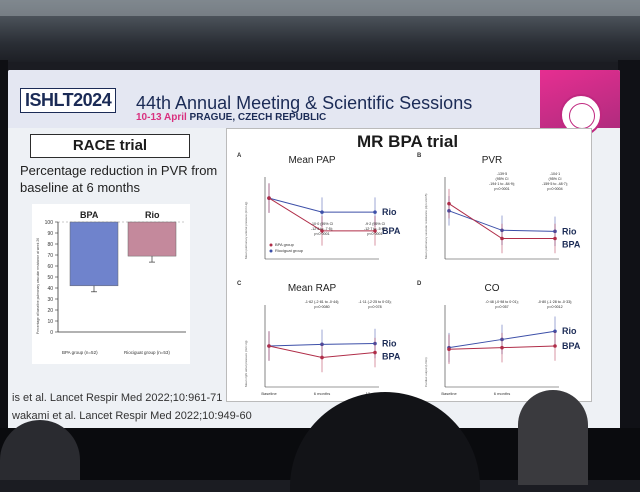 The width and height of the screenshot is (640, 492). Describe the element at coordinates (50, 300) in the screenshot. I see `race-ytick-label: 30` at that location.